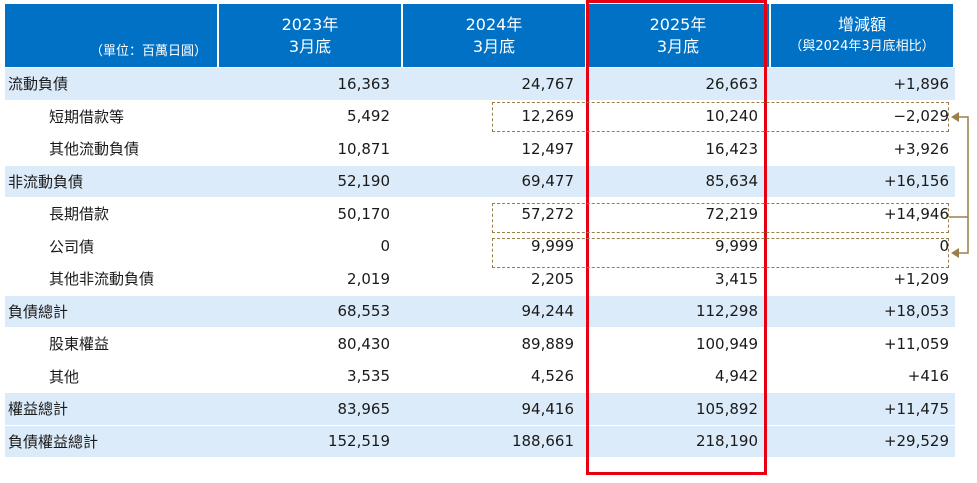 The width and height of the screenshot is (977, 483). Describe the element at coordinates (495, 440) in the screenshot. I see `cell-2024: 188,661` at that location.